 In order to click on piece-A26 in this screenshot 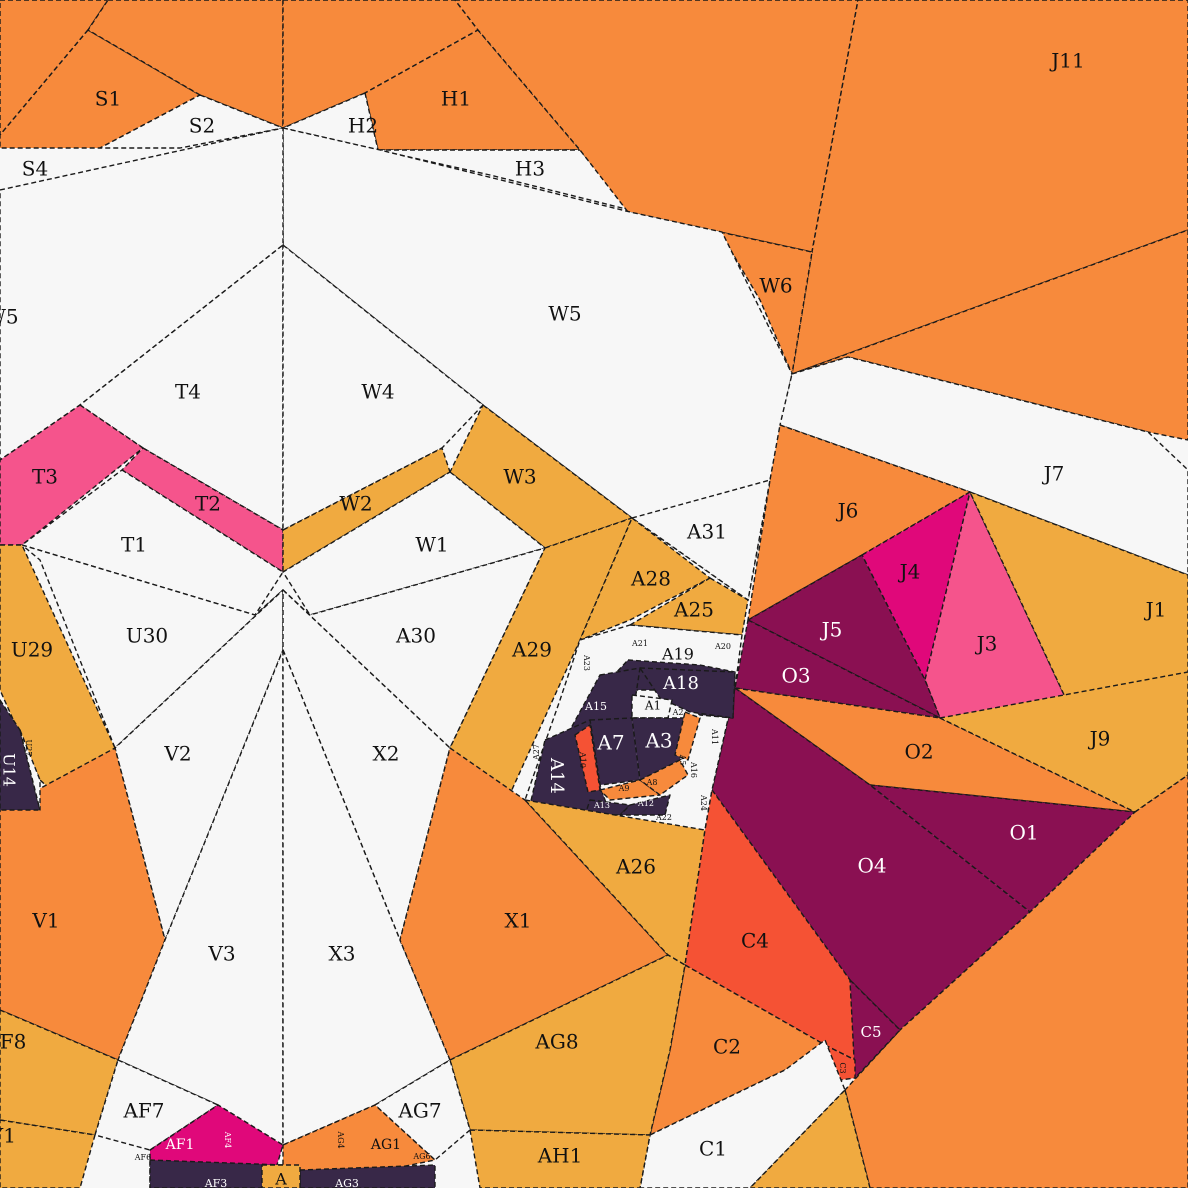, I will do `click(615, 882)`.